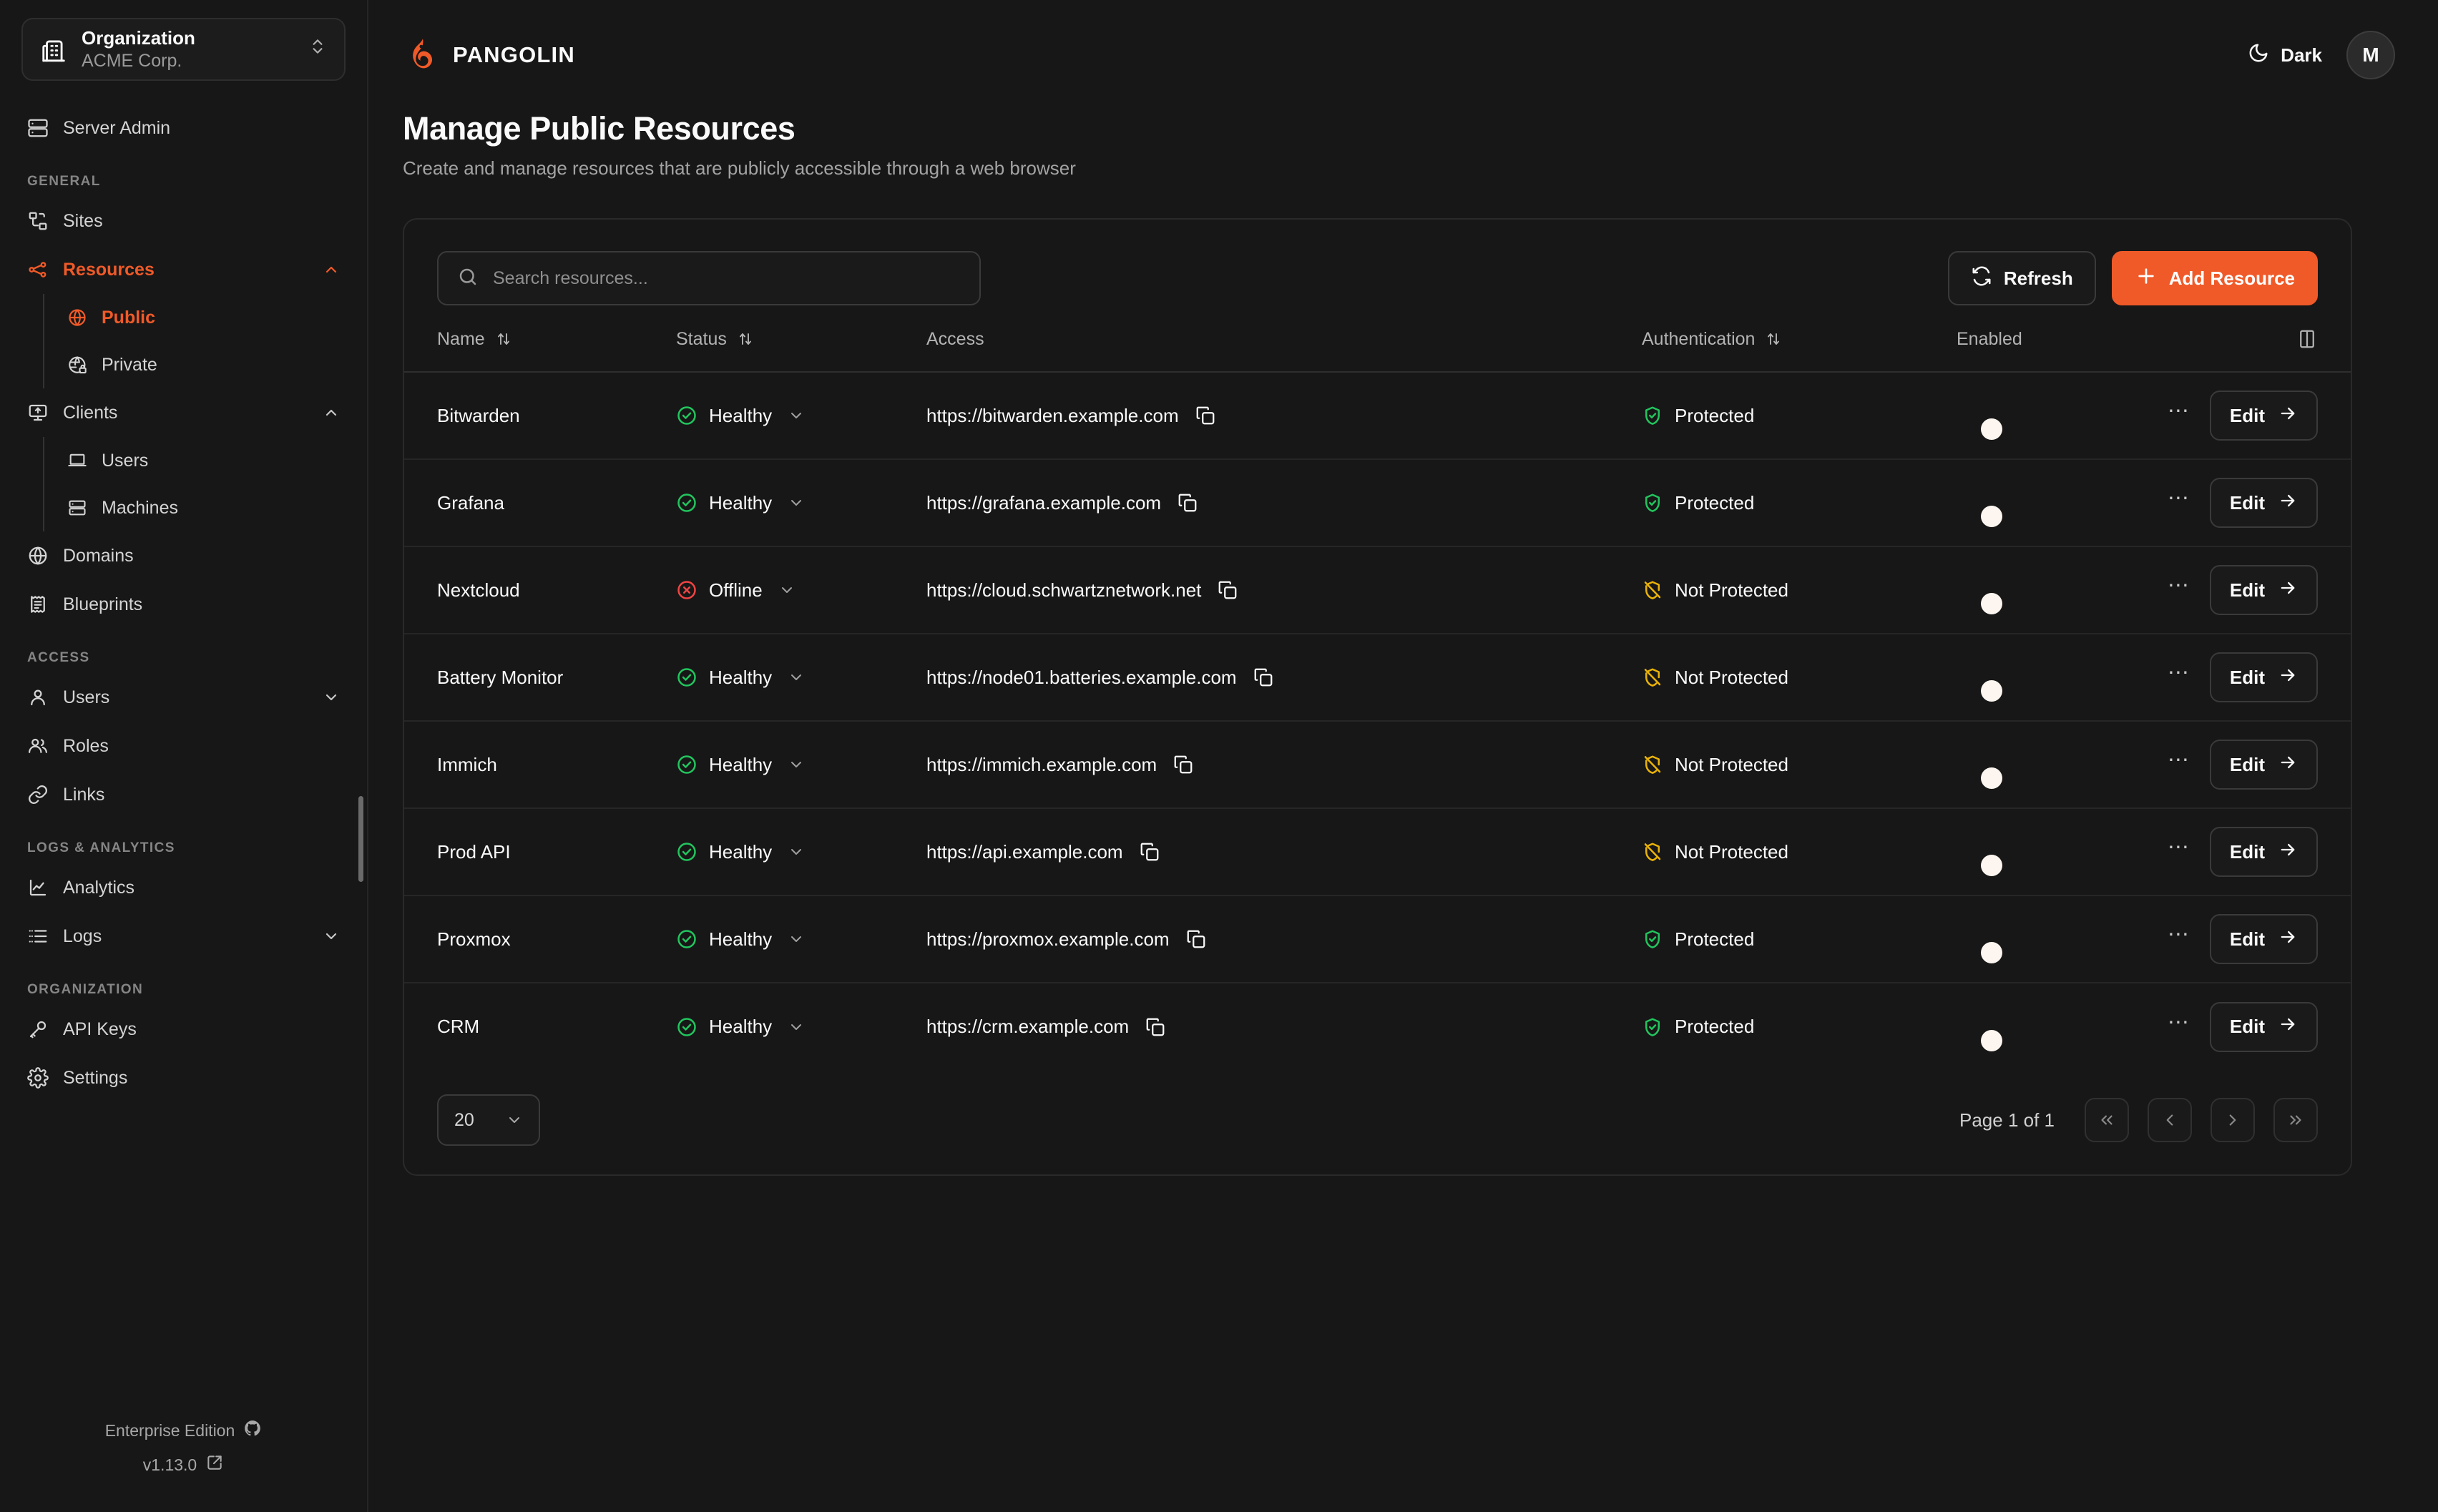 This screenshot has width=2438, height=1512. What do you see at coordinates (183, 604) in the screenshot?
I see `sidebar-item-blueprints: Blueprints` at bounding box center [183, 604].